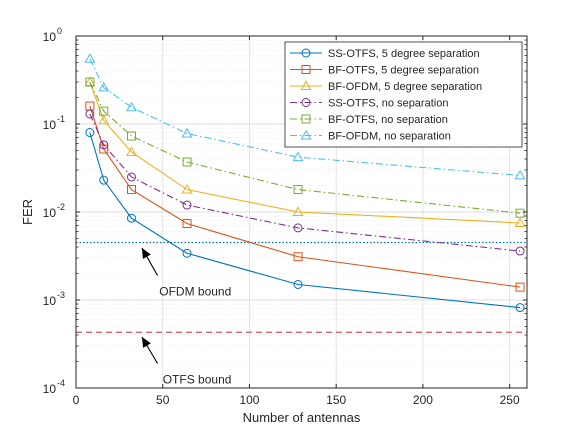  What do you see at coordinates (61, 119) in the screenshot?
I see `y-tick-exponent: -1` at bounding box center [61, 119].